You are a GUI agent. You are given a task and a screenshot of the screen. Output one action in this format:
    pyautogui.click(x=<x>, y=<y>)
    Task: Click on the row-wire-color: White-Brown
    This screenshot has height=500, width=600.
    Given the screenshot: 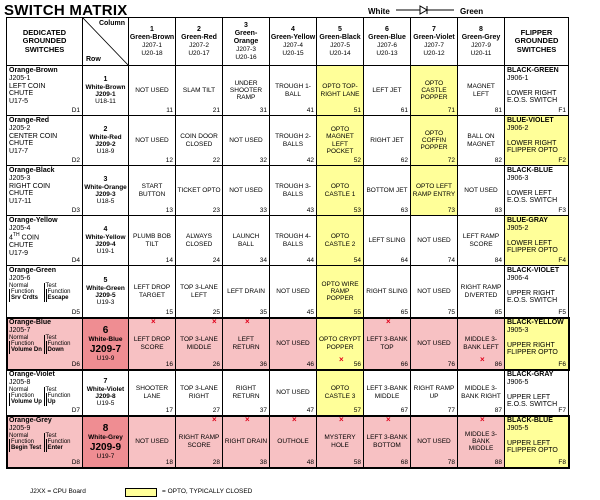 What is the action you would take?
    pyautogui.click(x=105, y=87)
    